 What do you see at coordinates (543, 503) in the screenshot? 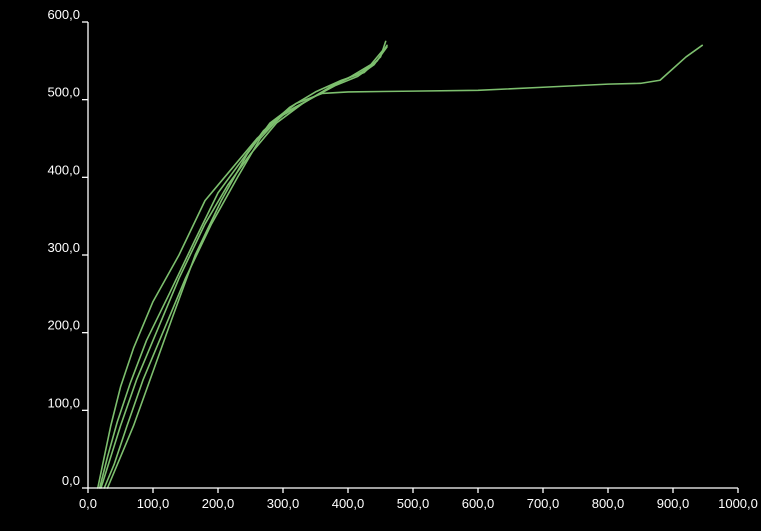
I see `x-tick-label: 700,0` at bounding box center [543, 503].